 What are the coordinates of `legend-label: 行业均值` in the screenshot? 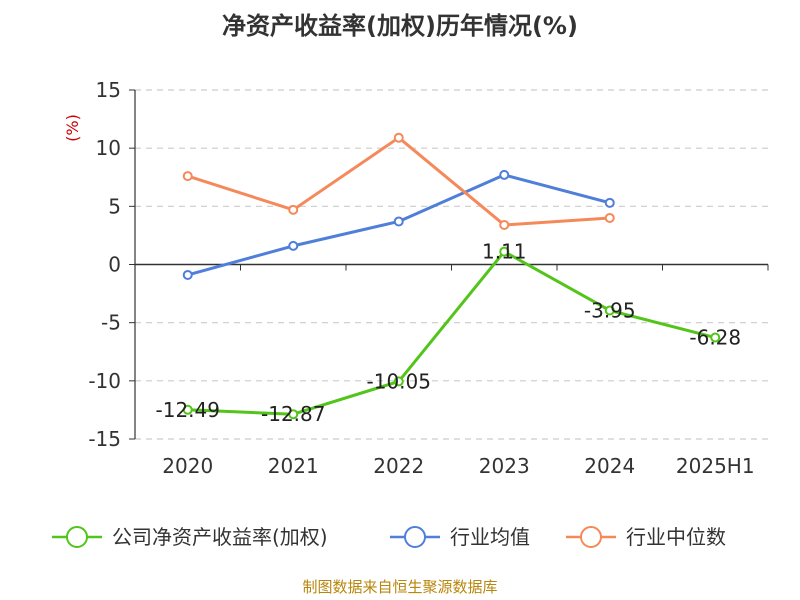 It's located at (490, 537).